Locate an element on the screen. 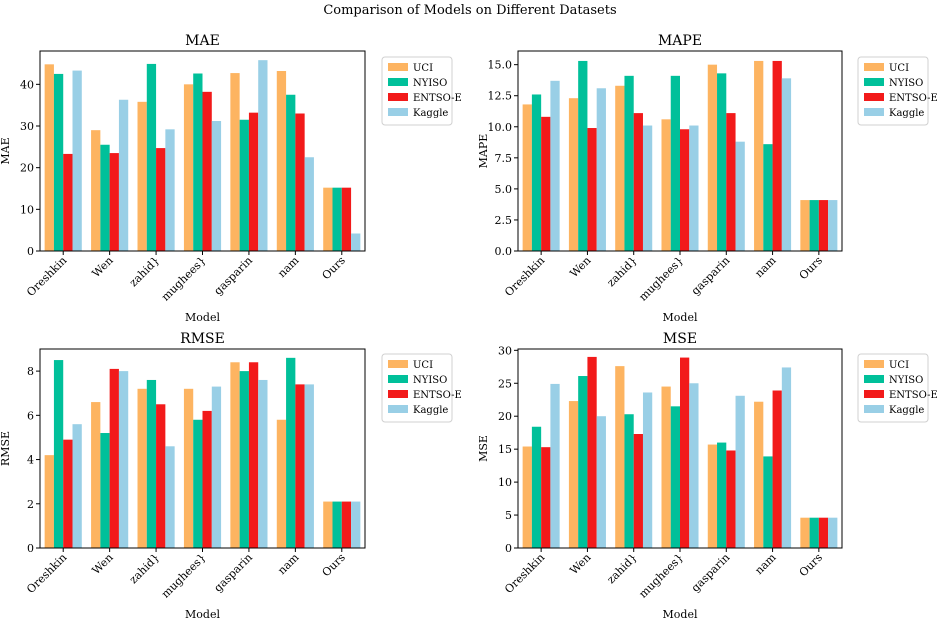 This screenshot has width=941, height=618. bar-kaggle-gasparin is located at coordinates (740, 196).